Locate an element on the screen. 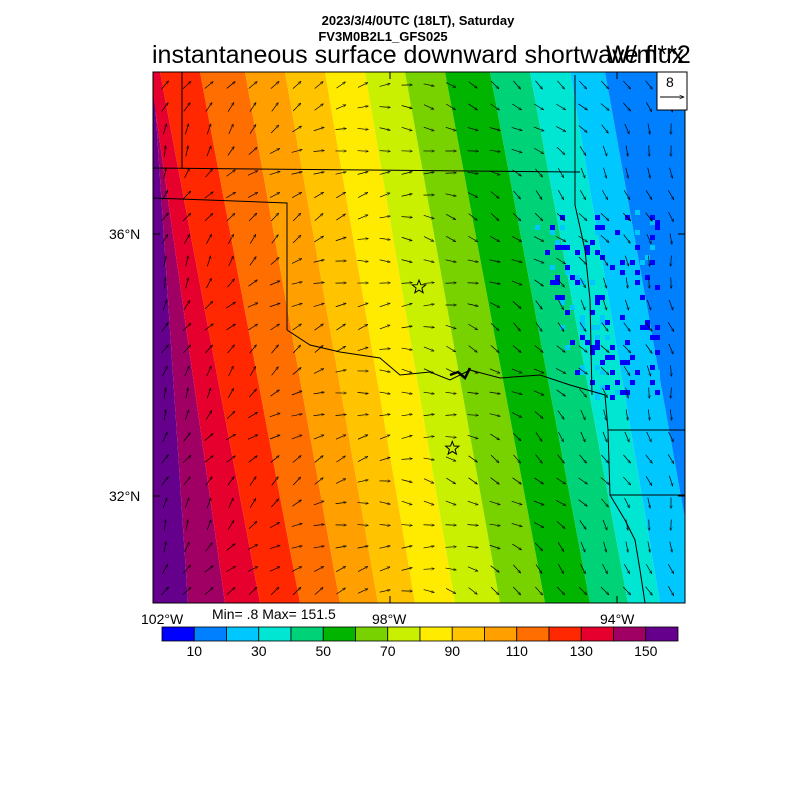 This screenshot has width=800, height=800. colorbar-label: 50 is located at coordinates (323, 651).